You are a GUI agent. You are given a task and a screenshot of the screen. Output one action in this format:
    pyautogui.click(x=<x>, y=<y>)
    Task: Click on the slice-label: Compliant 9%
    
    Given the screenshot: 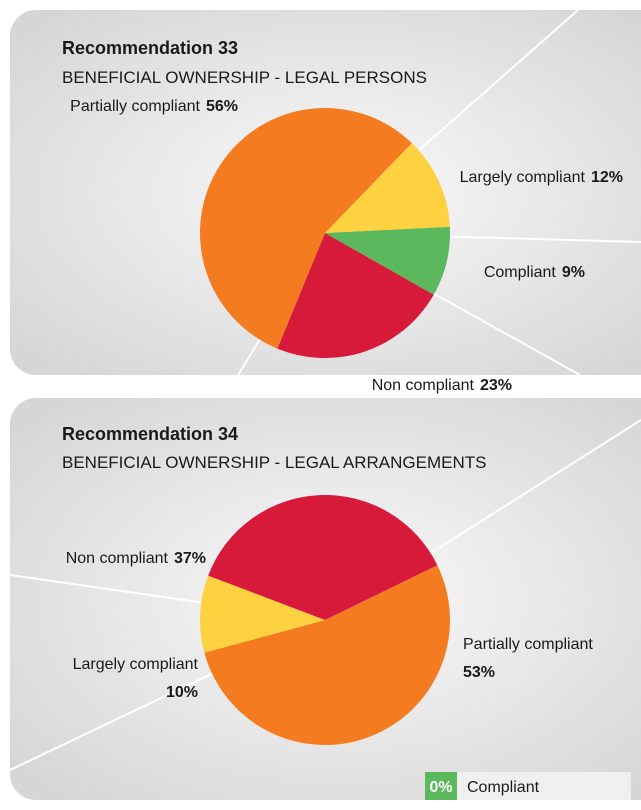 What is the action you would take?
    pyautogui.click(x=534, y=272)
    